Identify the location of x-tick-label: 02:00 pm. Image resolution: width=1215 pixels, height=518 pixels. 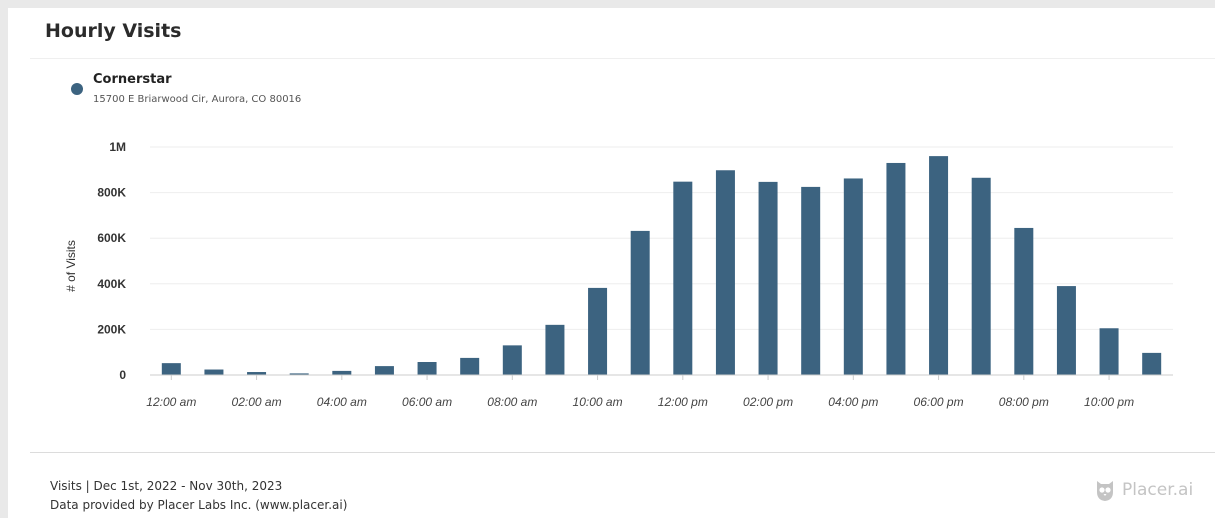
(768, 402).